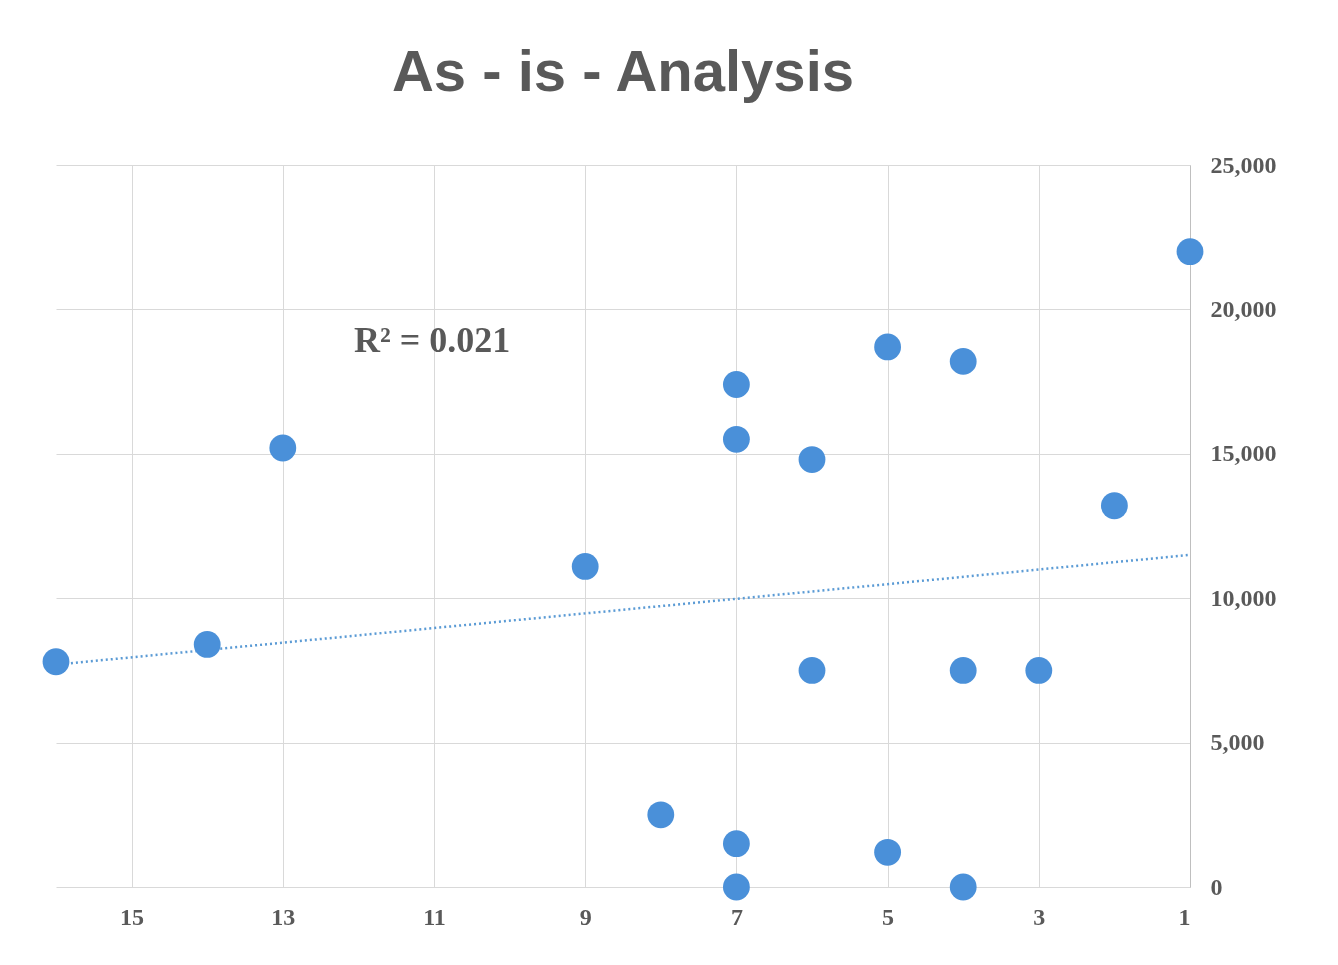 This screenshot has height=965, width=1338. What do you see at coordinates (585, 916) in the screenshot?
I see `x-tick-label: 9` at bounding box center [585, 916].